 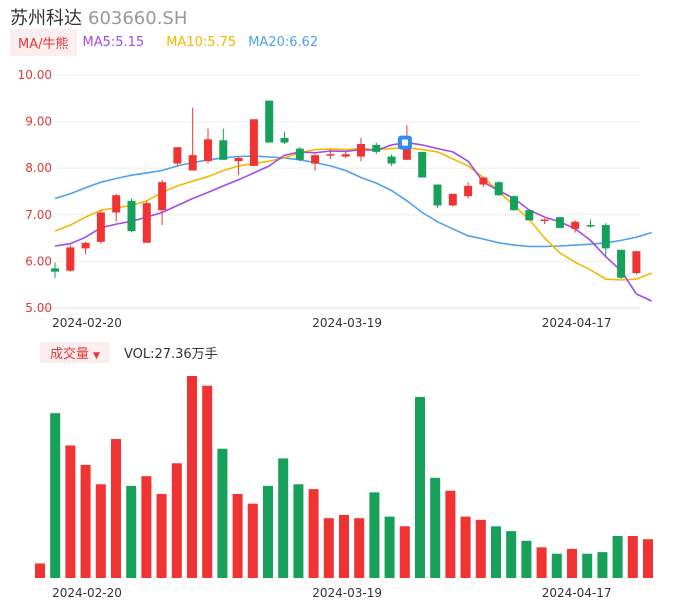 I want to click on ma10-legend: MA10:5.75, so click(x=201, y=42).